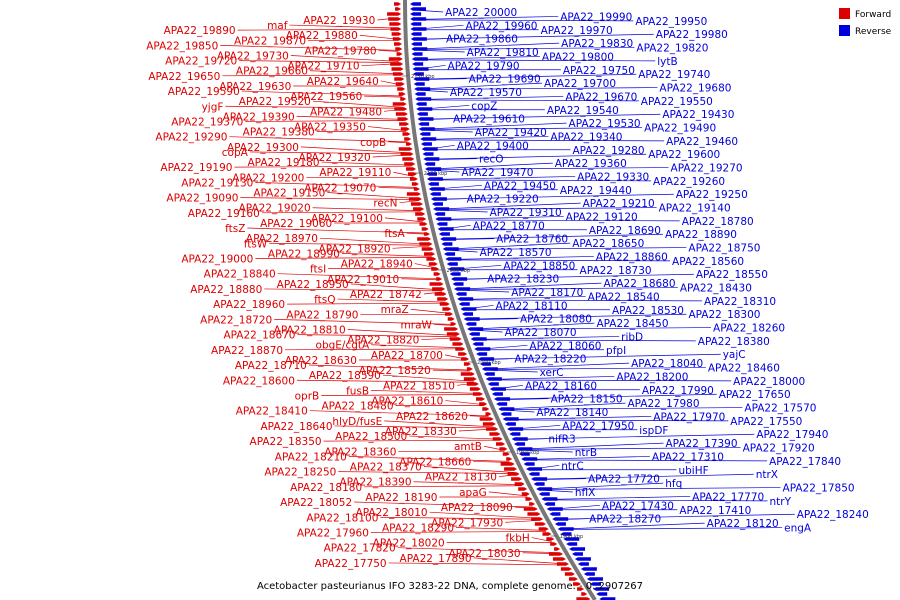  What do you see at coordinates (407, 402) in the screenshot?
I see `forward-gene-label: APA22_18610` at bounding box center [407, 402].